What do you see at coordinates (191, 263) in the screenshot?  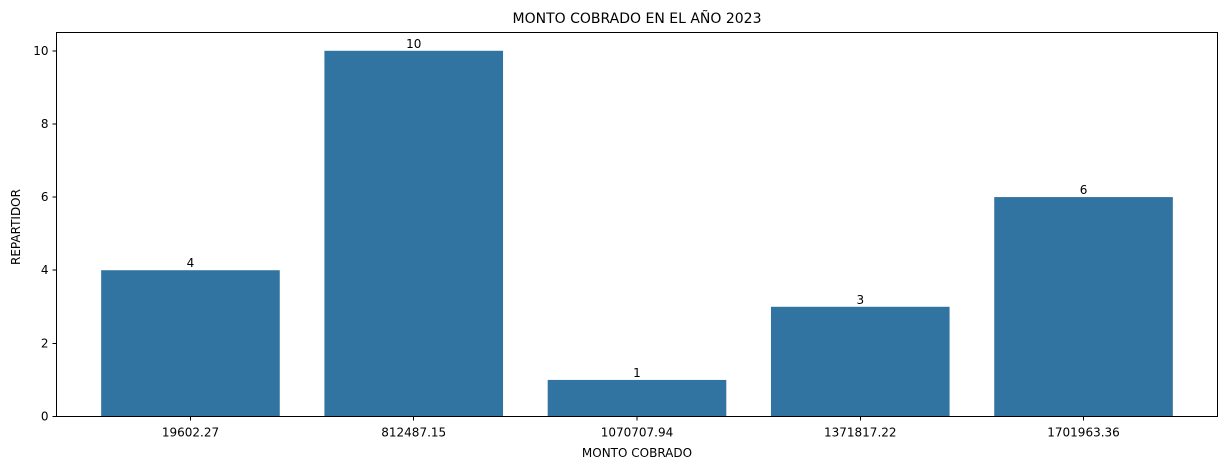 I see `data-label: 4` at bounding box center [191, 263].